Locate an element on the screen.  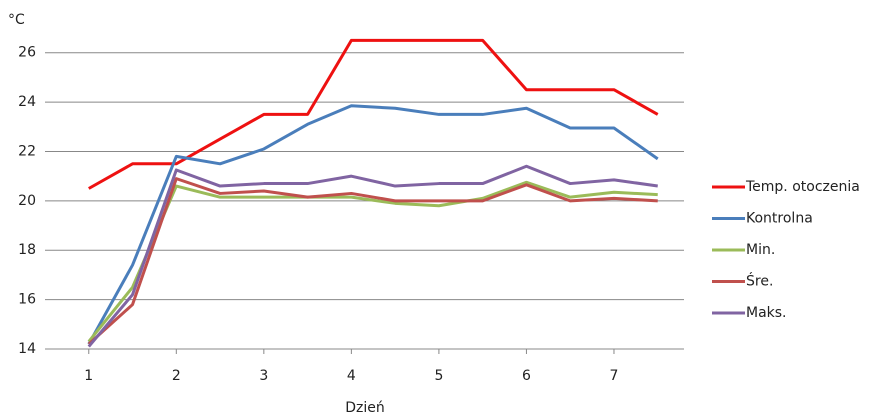
x-tick-label: 1 is located at coordinates (88, 376).